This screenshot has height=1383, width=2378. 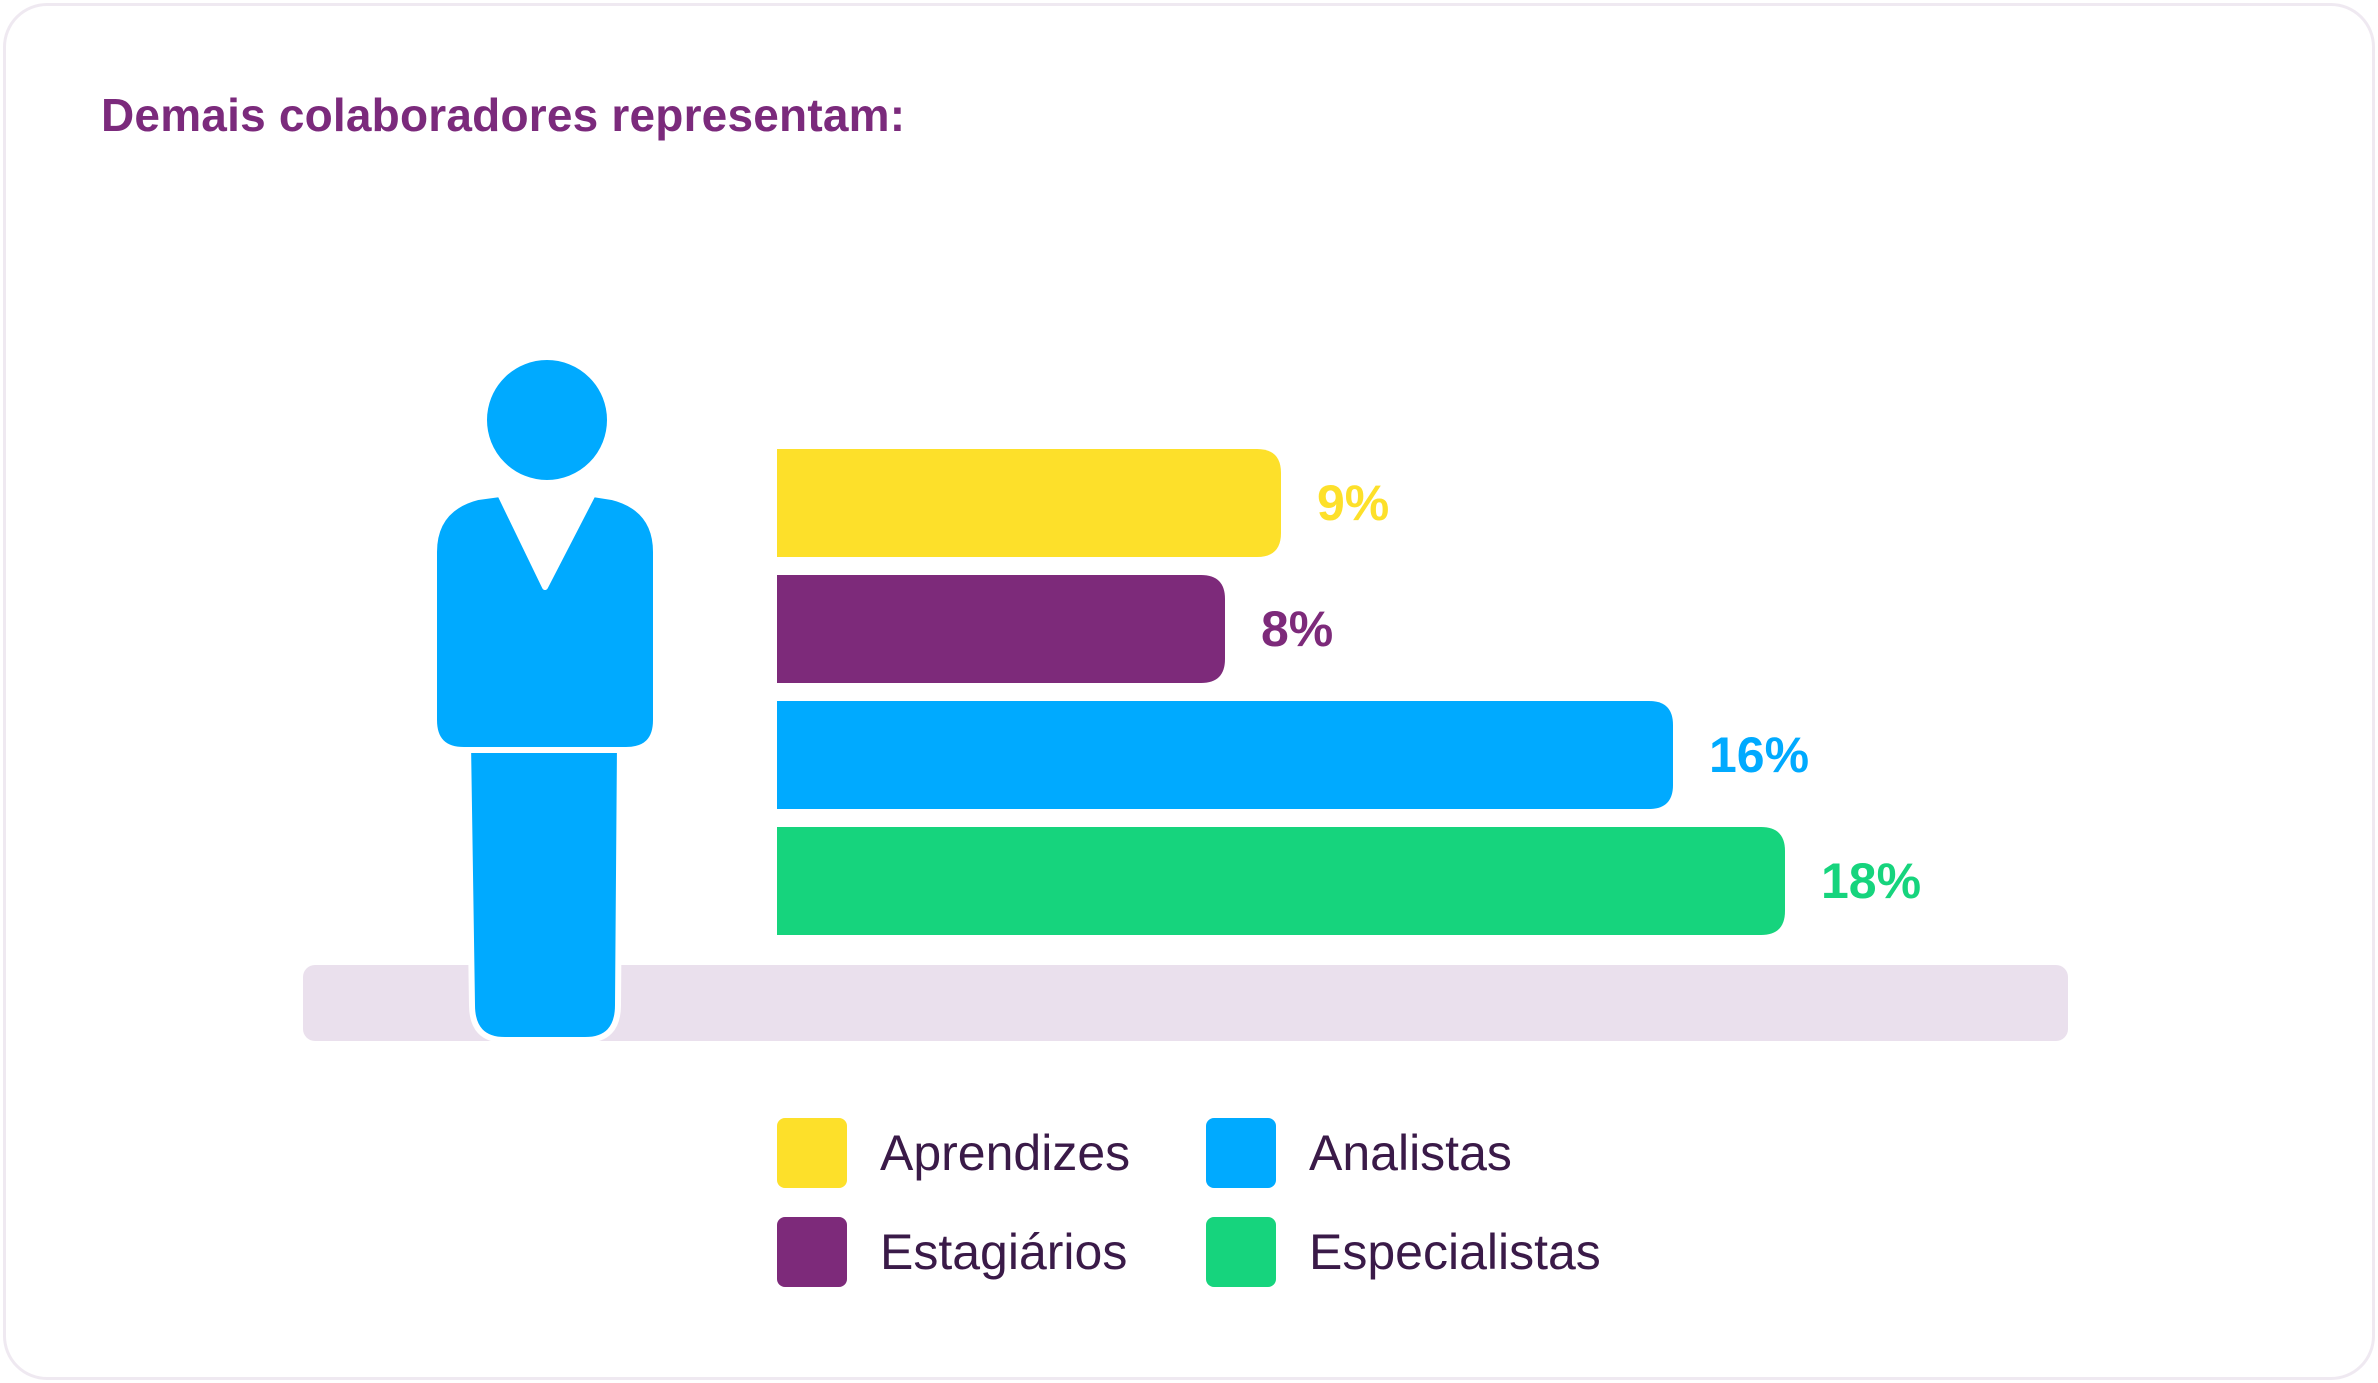 I want to click on bar-value-label: 18%, so click(x=1871, y=881).